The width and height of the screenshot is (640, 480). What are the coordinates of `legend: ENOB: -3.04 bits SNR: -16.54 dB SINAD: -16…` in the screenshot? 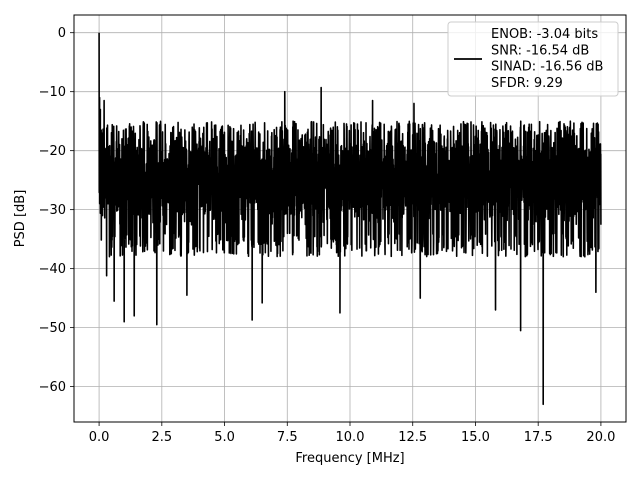 It's located at (533, 59).